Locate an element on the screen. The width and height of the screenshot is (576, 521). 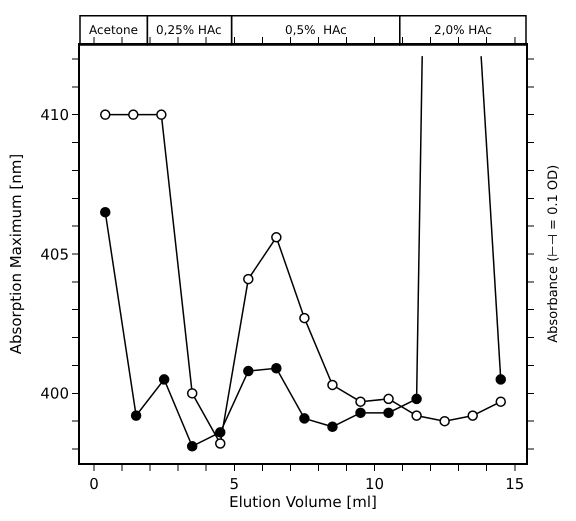
y2-axis-title: Absorbance (⊢⊣ = 0.1 OD) is located at coordinates (553, 253).